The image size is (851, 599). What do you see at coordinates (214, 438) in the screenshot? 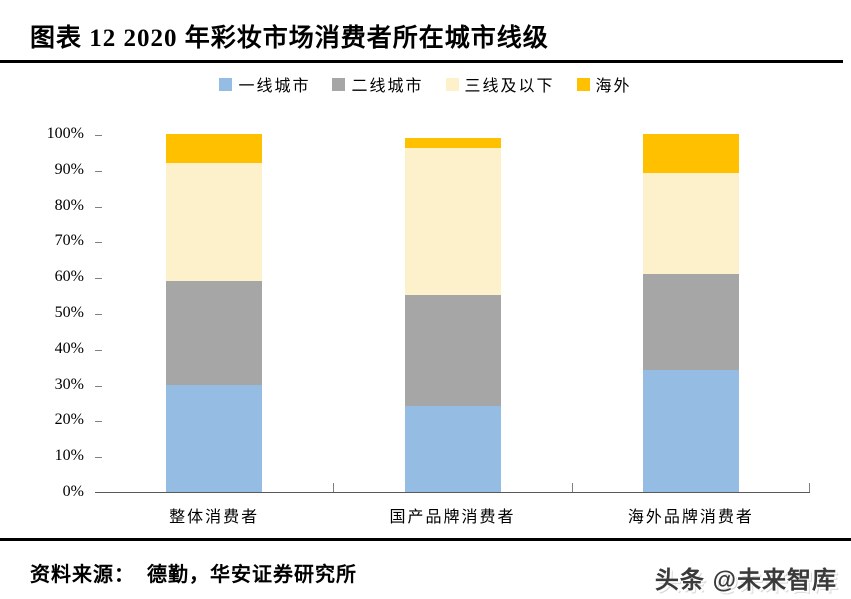
I see `bar-segment-一线城市-0` at bounding box center [214, 438].